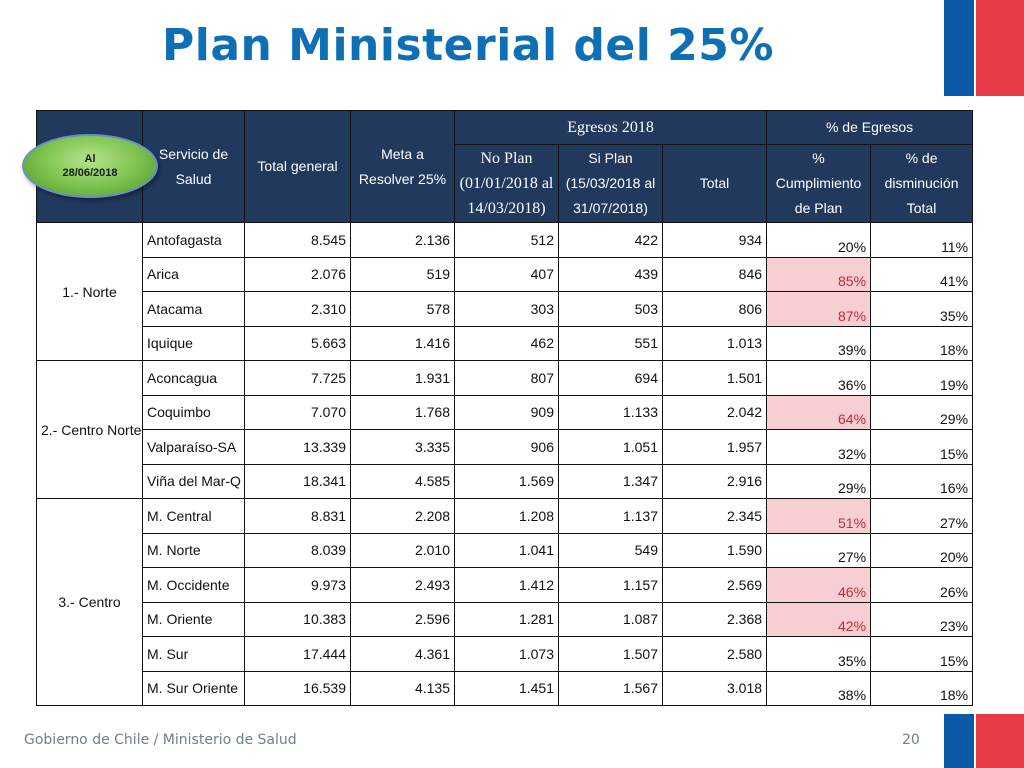 This screenshot has width=1024, height=768. What do you see at coordinates (297, 550) in the screenshot?
I see `total-general-cell: 8.039` at bounding box center [297, 550].